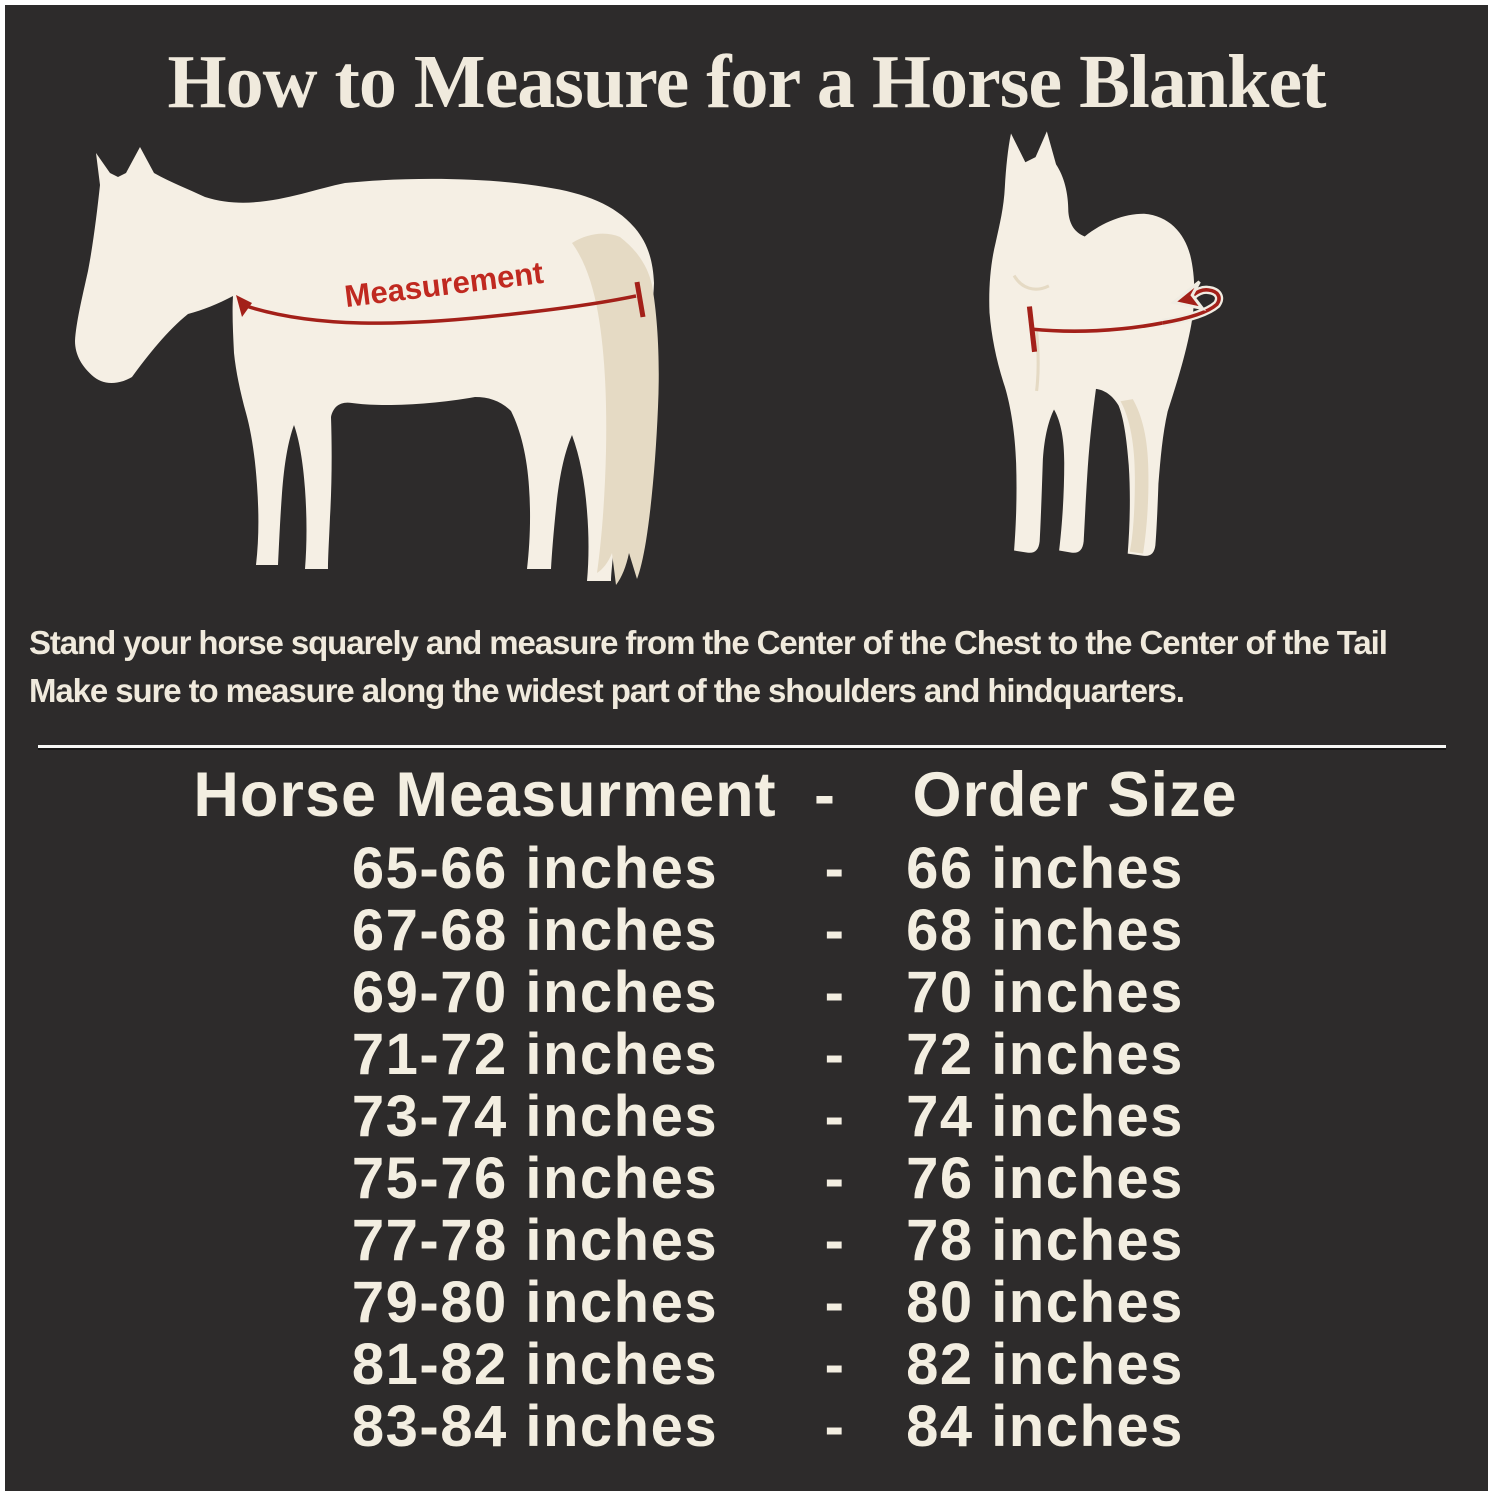  I want to click on horse-measurement-value: 69-70 inches, so click(535, 992).